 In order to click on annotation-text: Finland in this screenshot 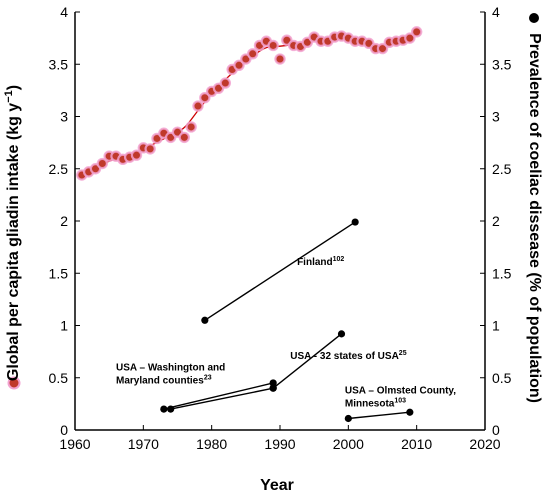, I will do `click(315, 262)`.